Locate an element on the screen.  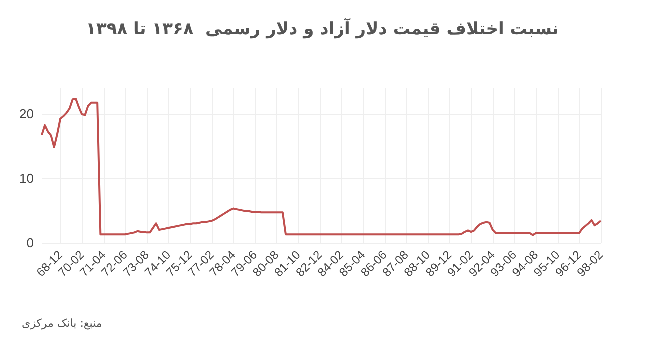
chart-title: نسبت اختلاف قیمت دلار آزاد و دلار رسمی ۱۳۶۸ تا ۱۳۹۸ is located at coordinates (322, 29).